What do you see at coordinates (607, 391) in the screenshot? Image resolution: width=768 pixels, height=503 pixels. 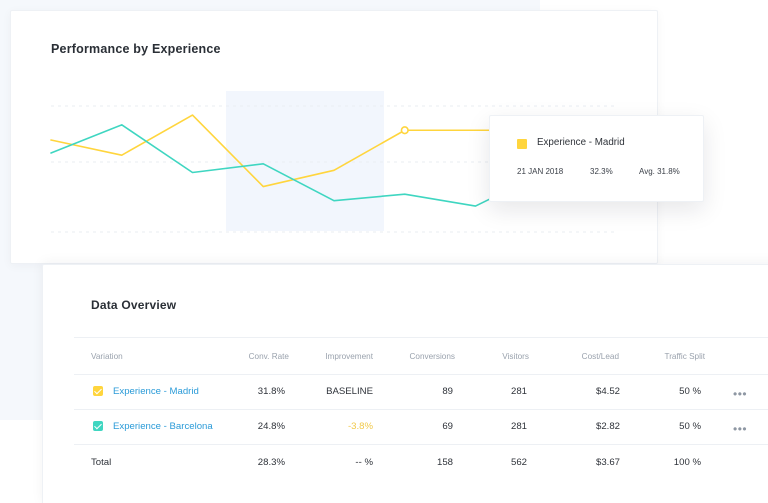 I see `cost-lead-madrid: $4.52` at bounding box center [607, 391].